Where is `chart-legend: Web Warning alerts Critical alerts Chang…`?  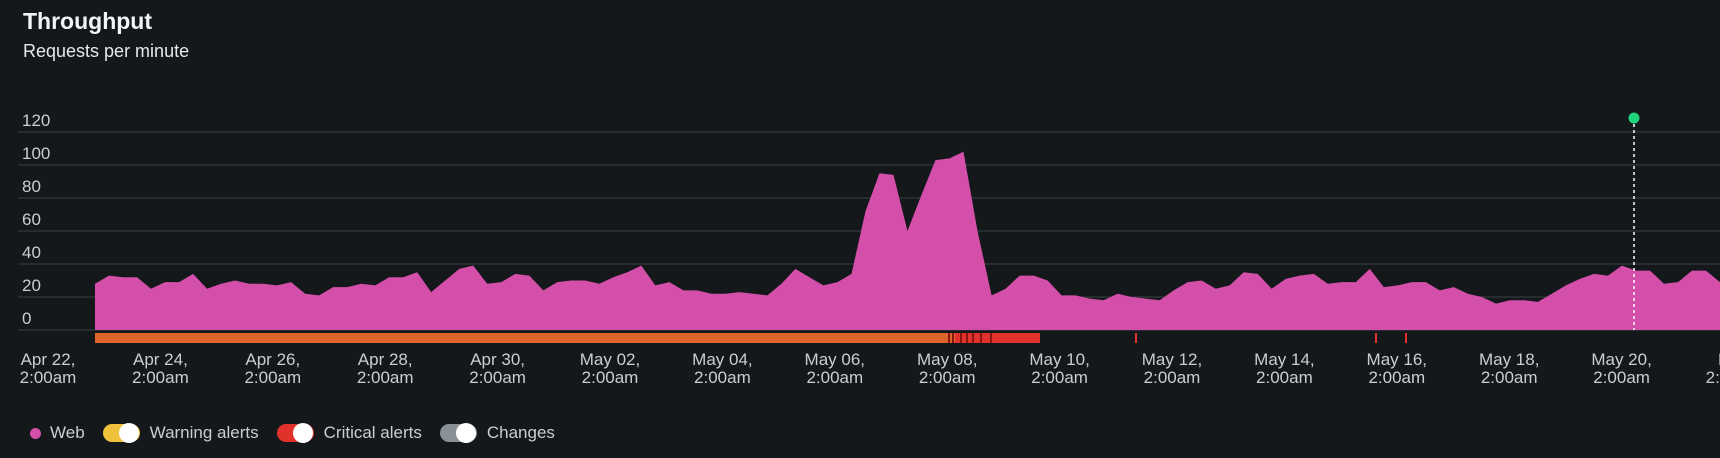 chart-legend: Web Warning alerts Critical alerts Chang… is located at coordinates (301, 433).